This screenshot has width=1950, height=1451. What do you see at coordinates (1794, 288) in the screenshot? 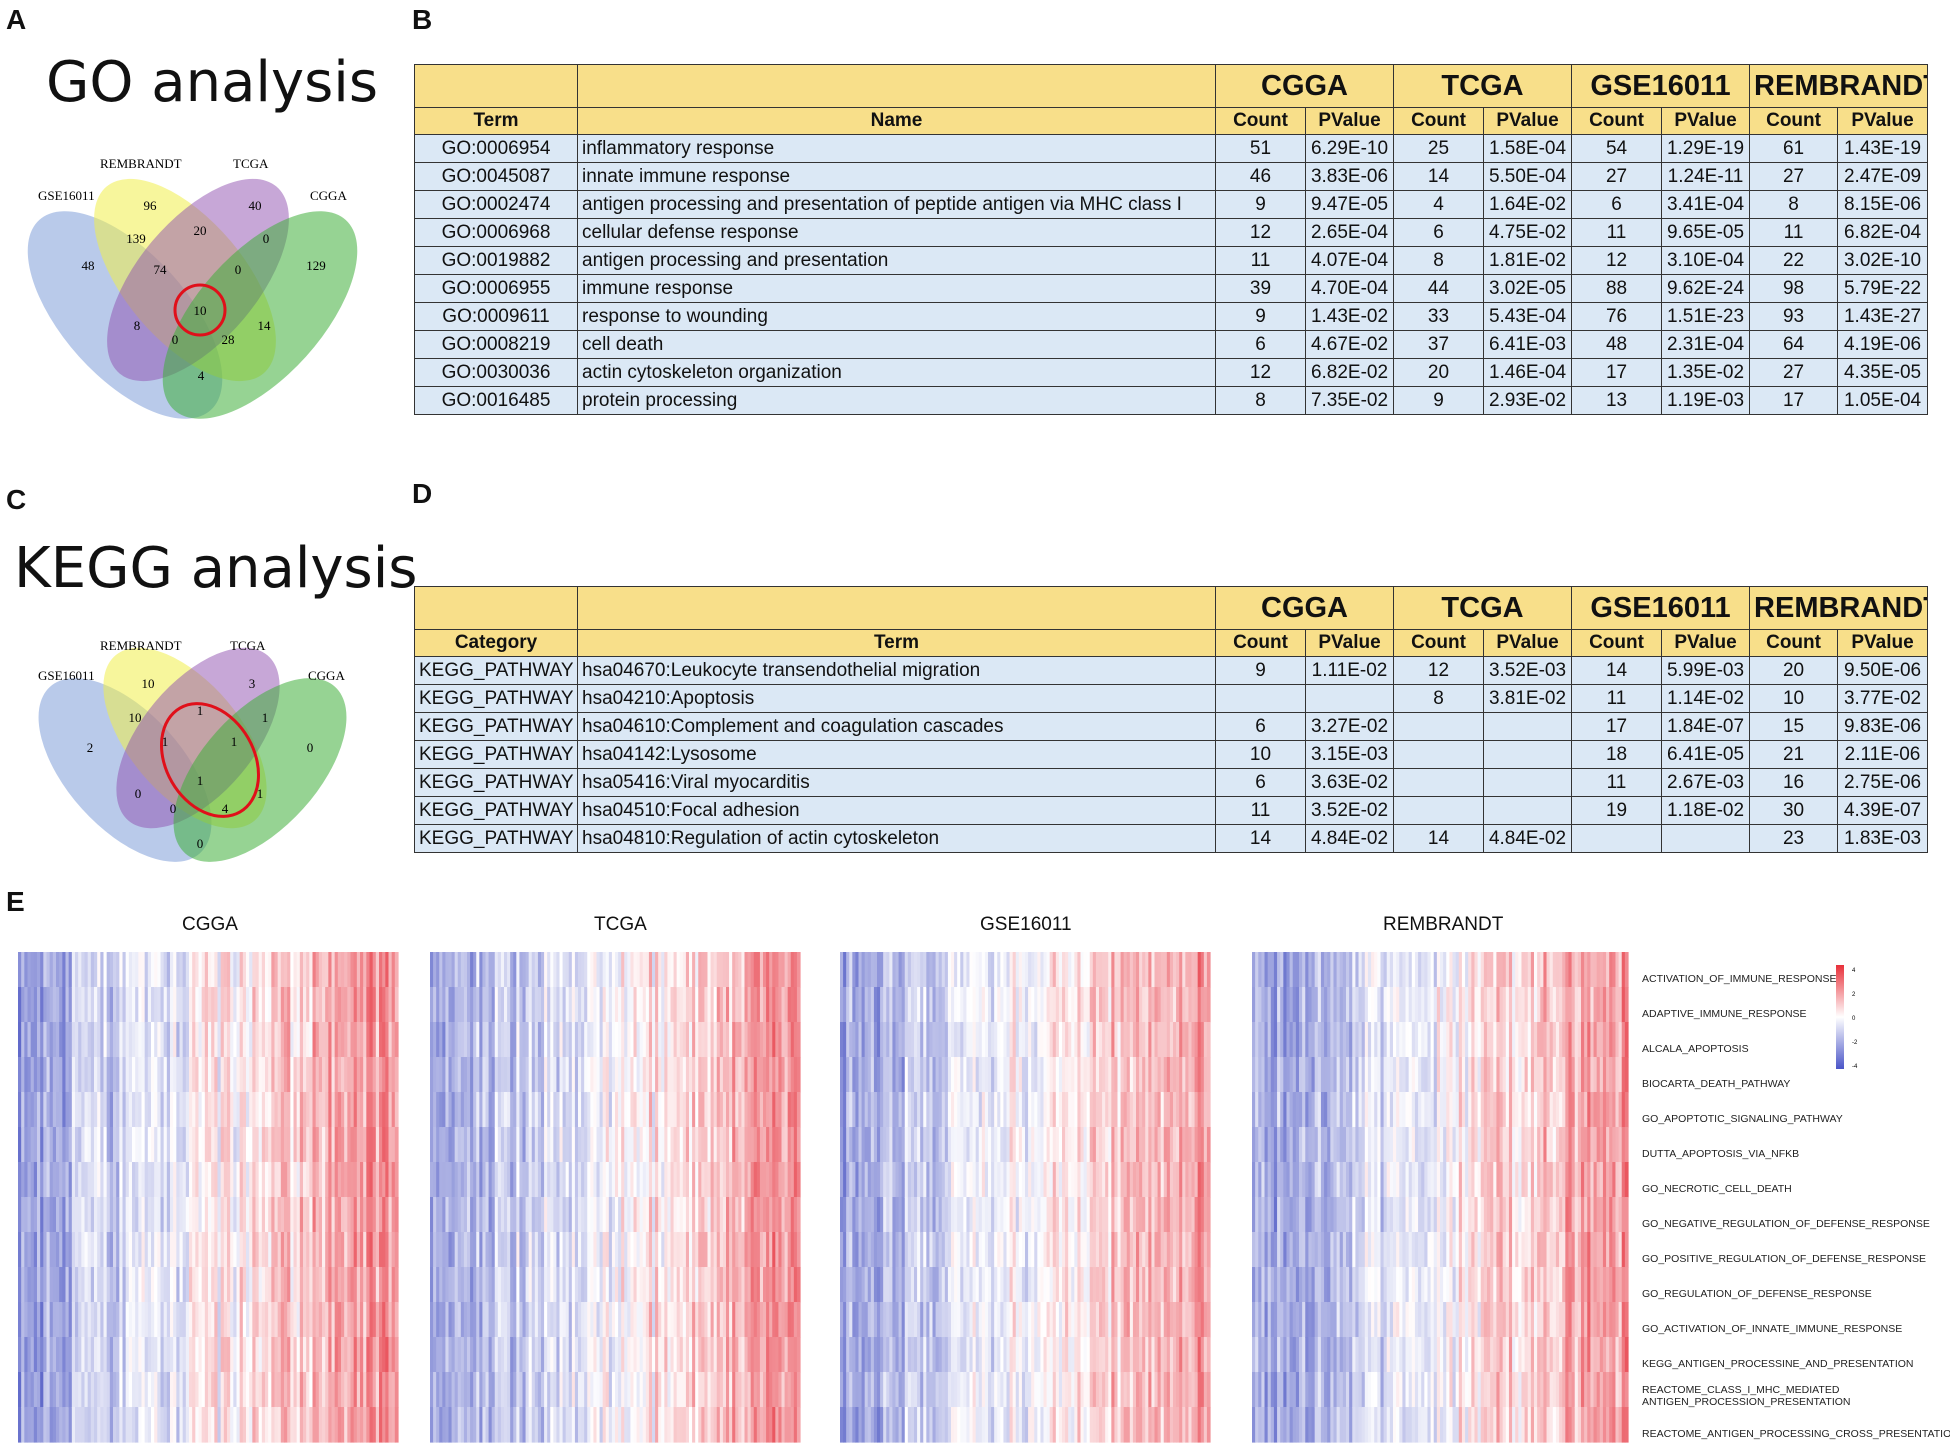
I see `count-cell: 98` at bounding box center [1794, 288].